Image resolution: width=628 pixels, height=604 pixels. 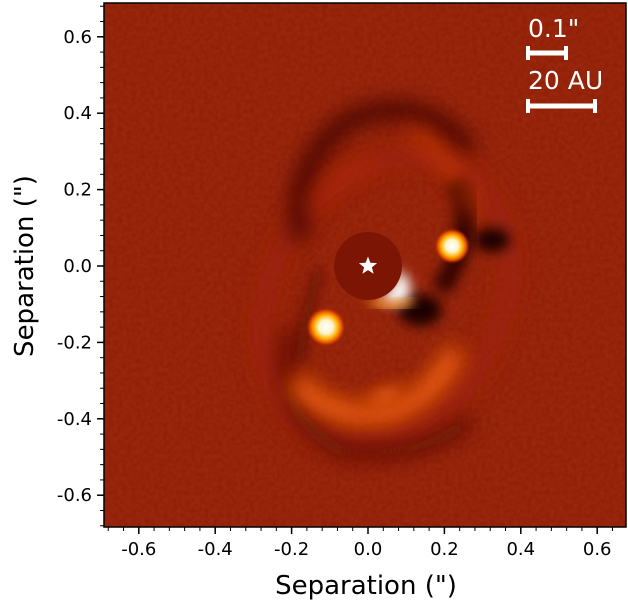 What do you see at coordinates (77, 113) in the screenshot?
I see `y-tick-label: 0.4` at bounding box center [77, 113].